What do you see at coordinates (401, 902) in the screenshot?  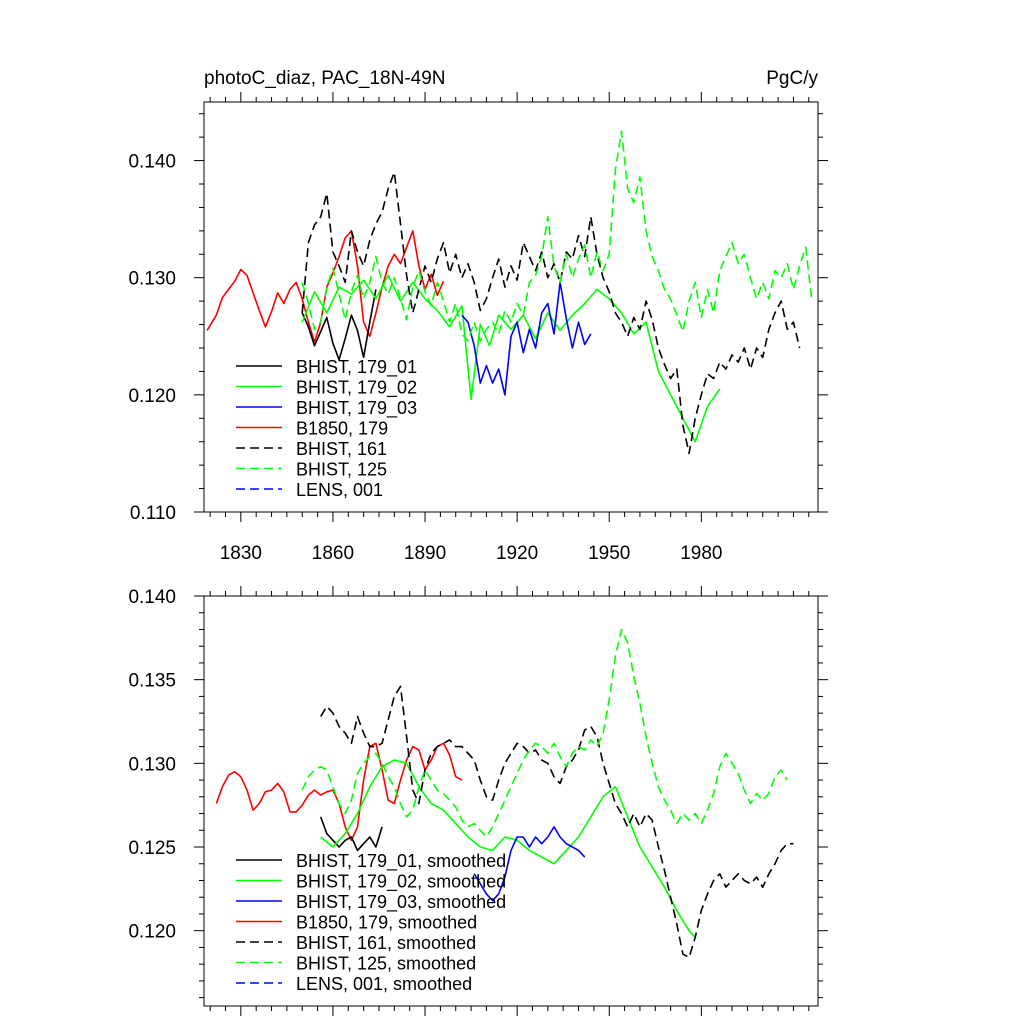 I see `bottom-legend-label-2: BHIST, 179_03, smoothed` at bounding box center [401, 902].